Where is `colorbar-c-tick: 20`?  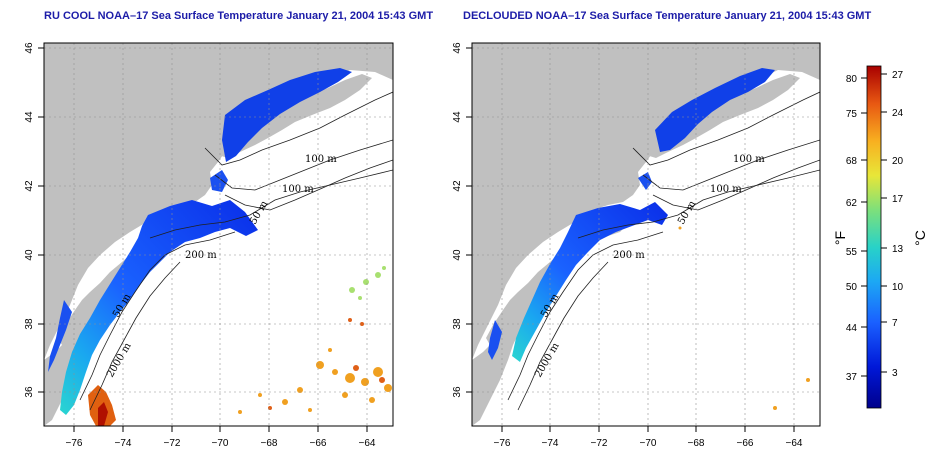
colorbar-c-tick: 20 is located at coordinates (898, 161).